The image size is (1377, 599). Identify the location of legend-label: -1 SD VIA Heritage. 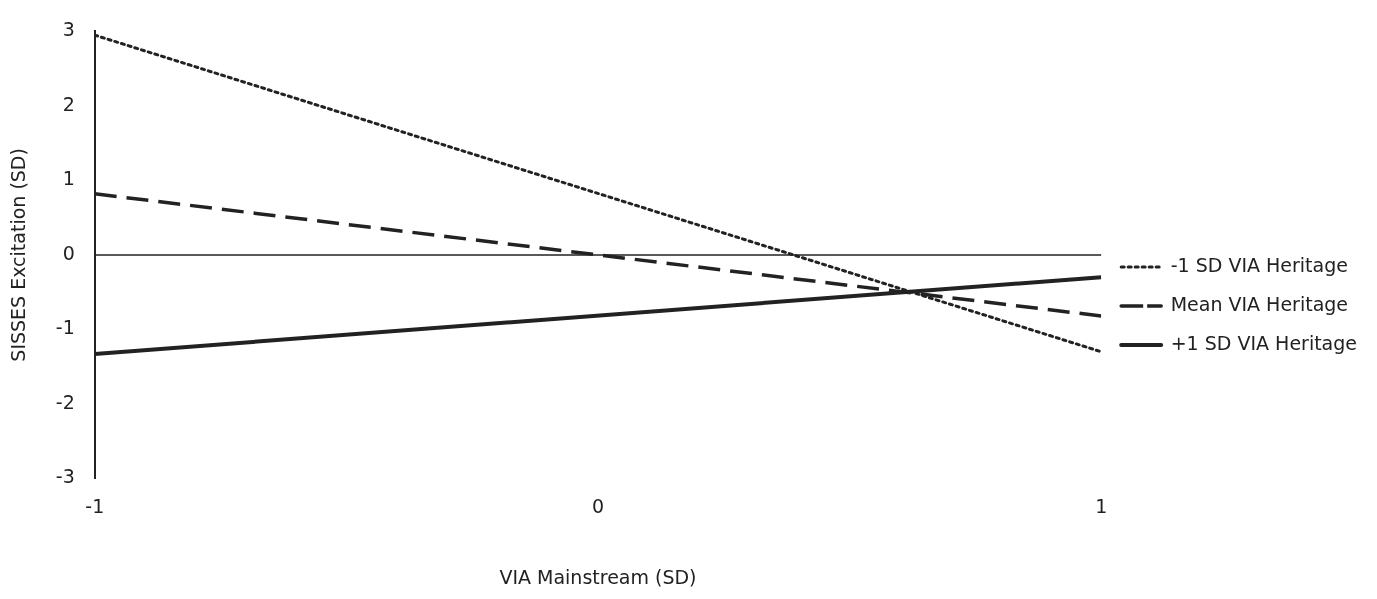
(1259, 264).